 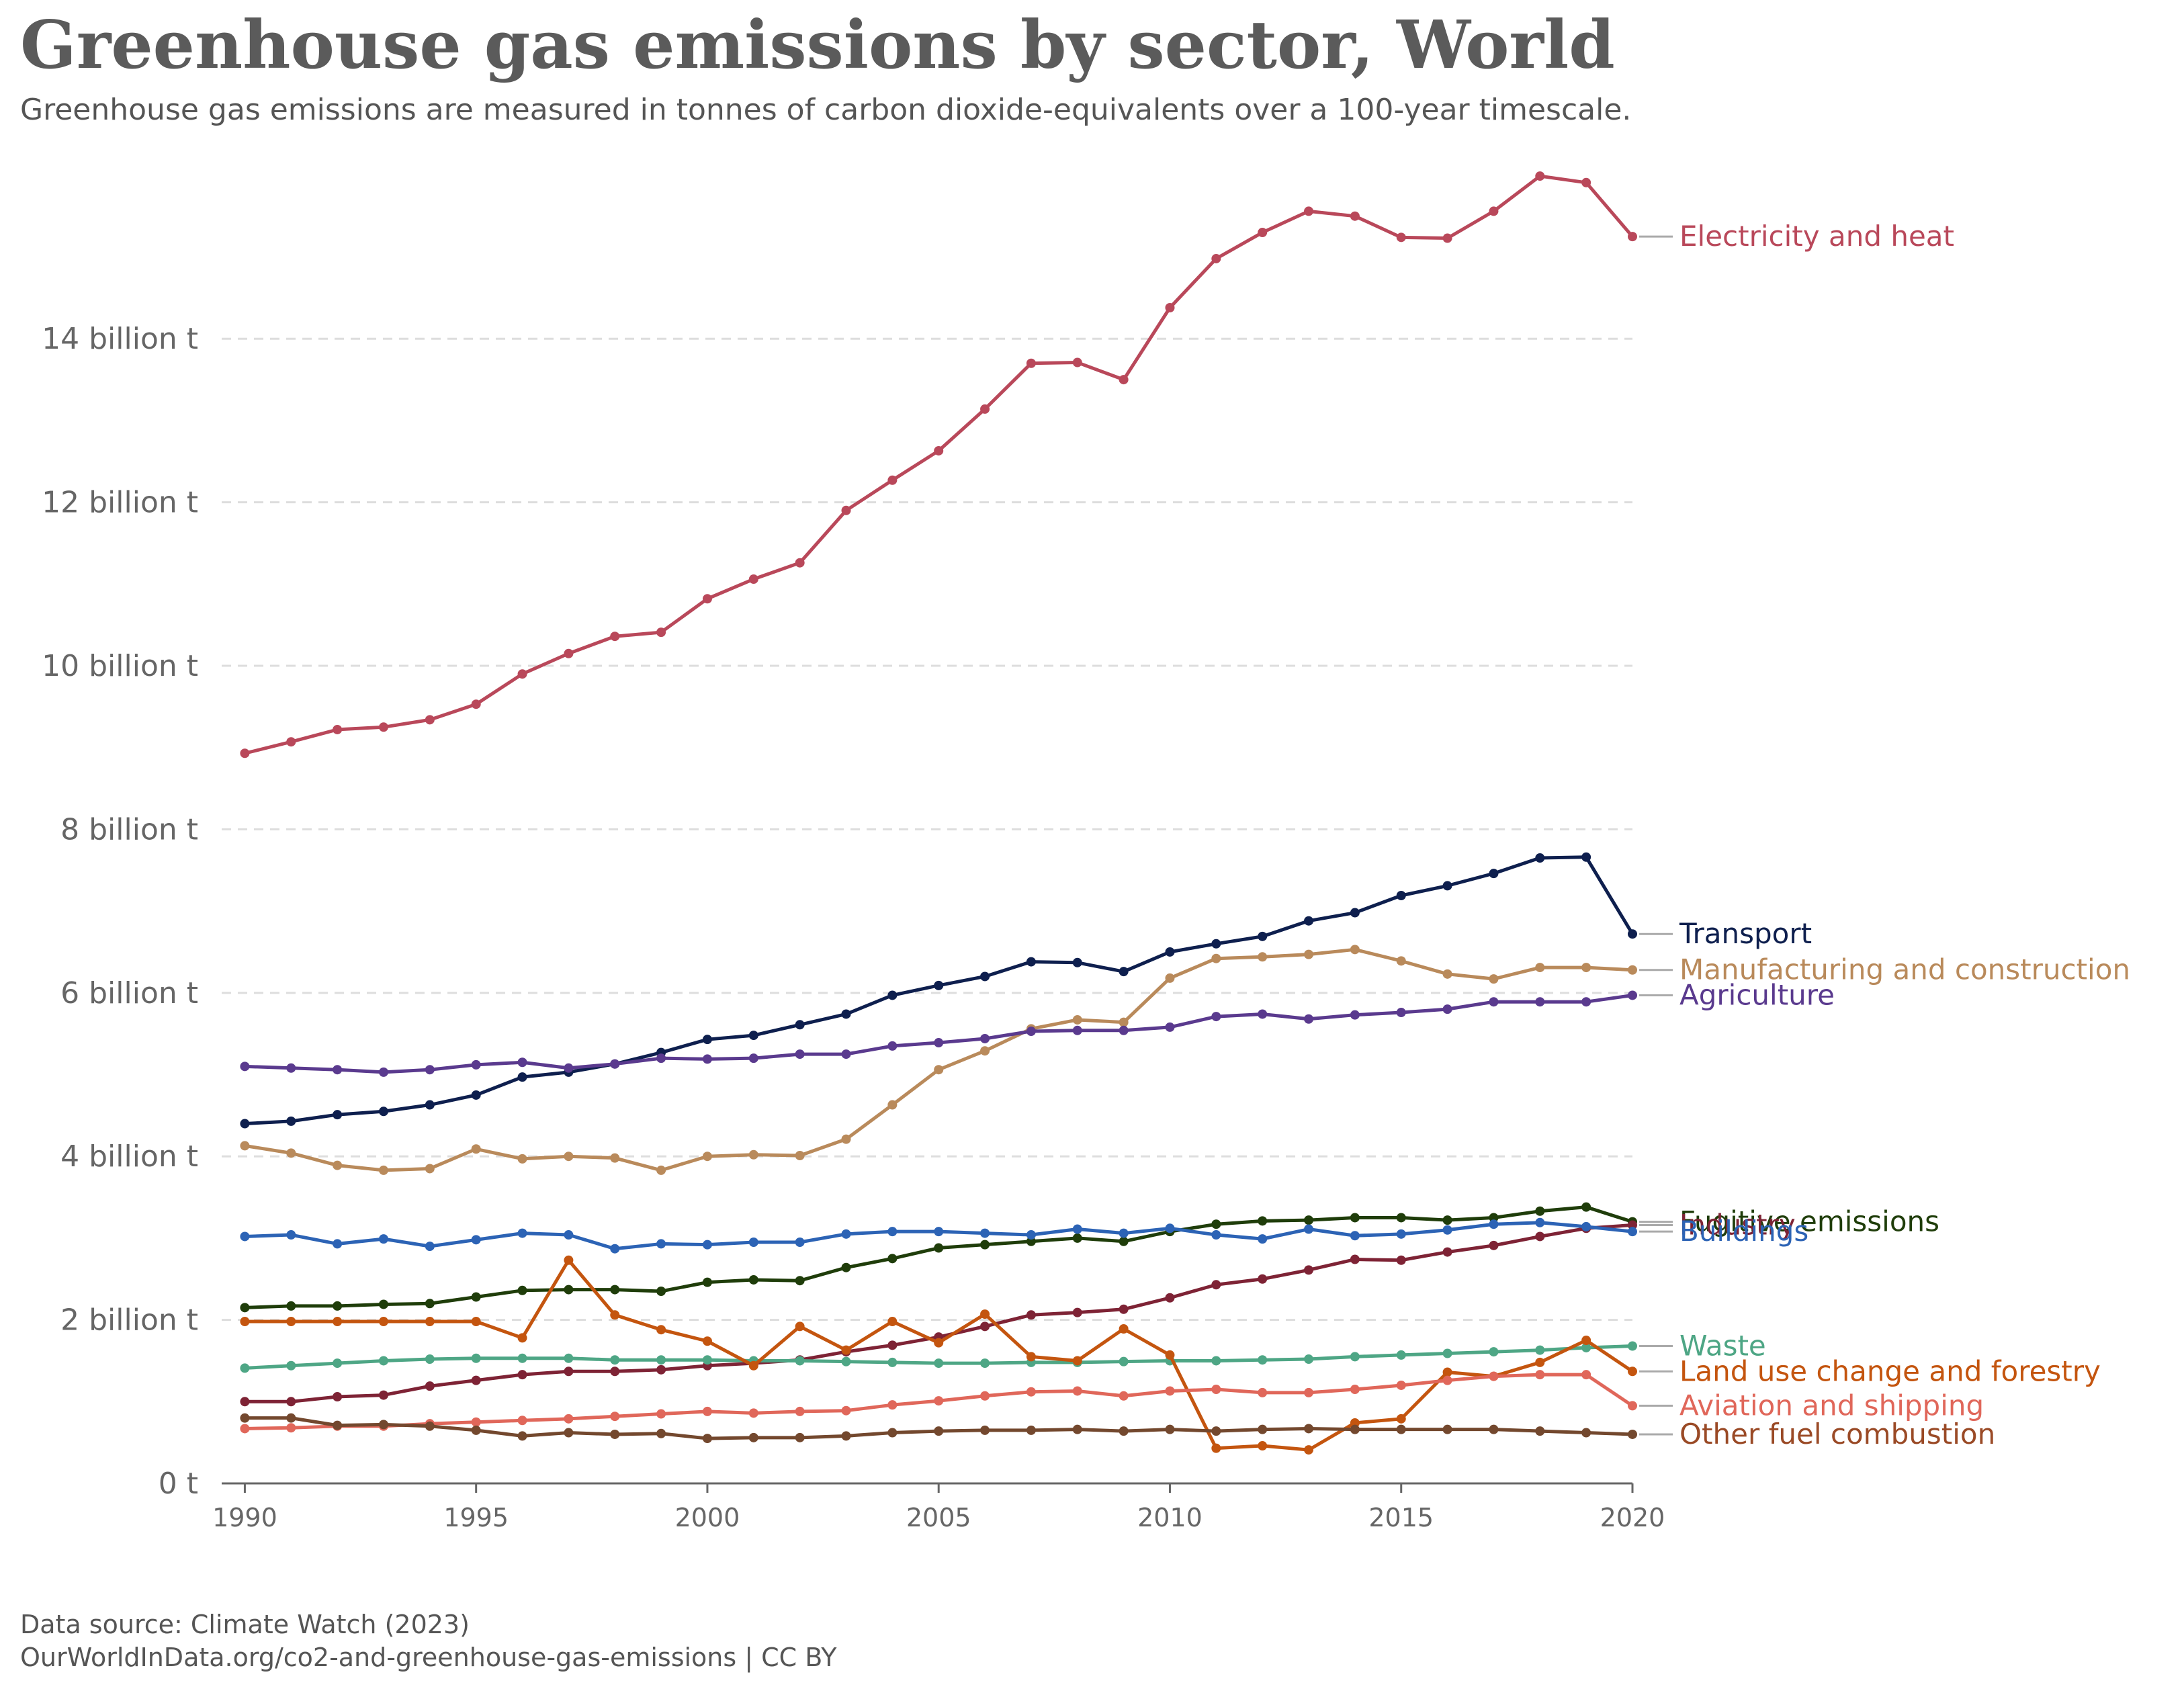 I want to click on series-label-buildings: Buildings, so click(x=1744, y=1231).